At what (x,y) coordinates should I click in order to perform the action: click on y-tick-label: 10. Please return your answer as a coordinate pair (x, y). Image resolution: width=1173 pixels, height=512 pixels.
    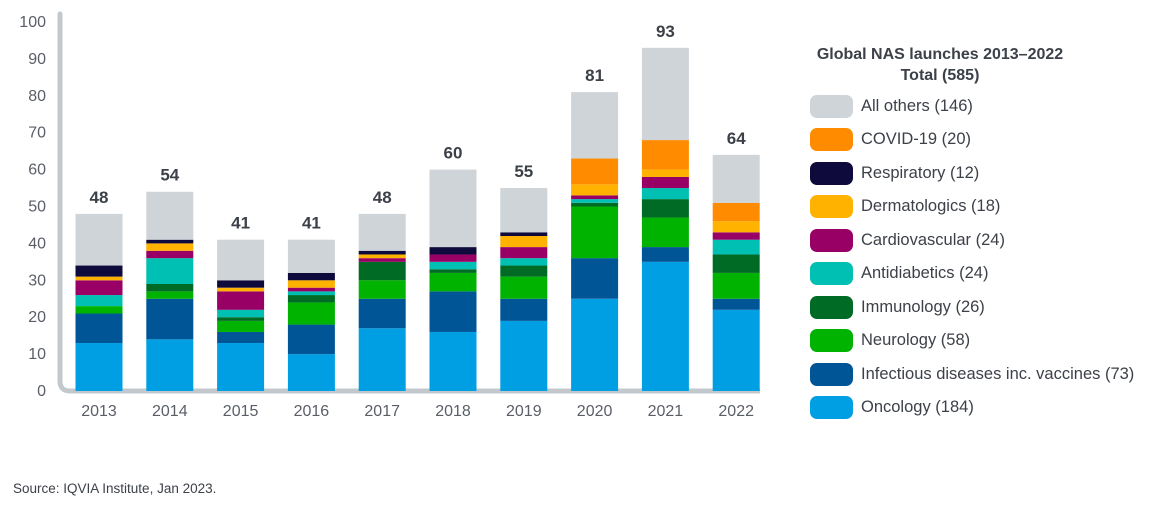
    Looking at the image, I should click on (37, 354).